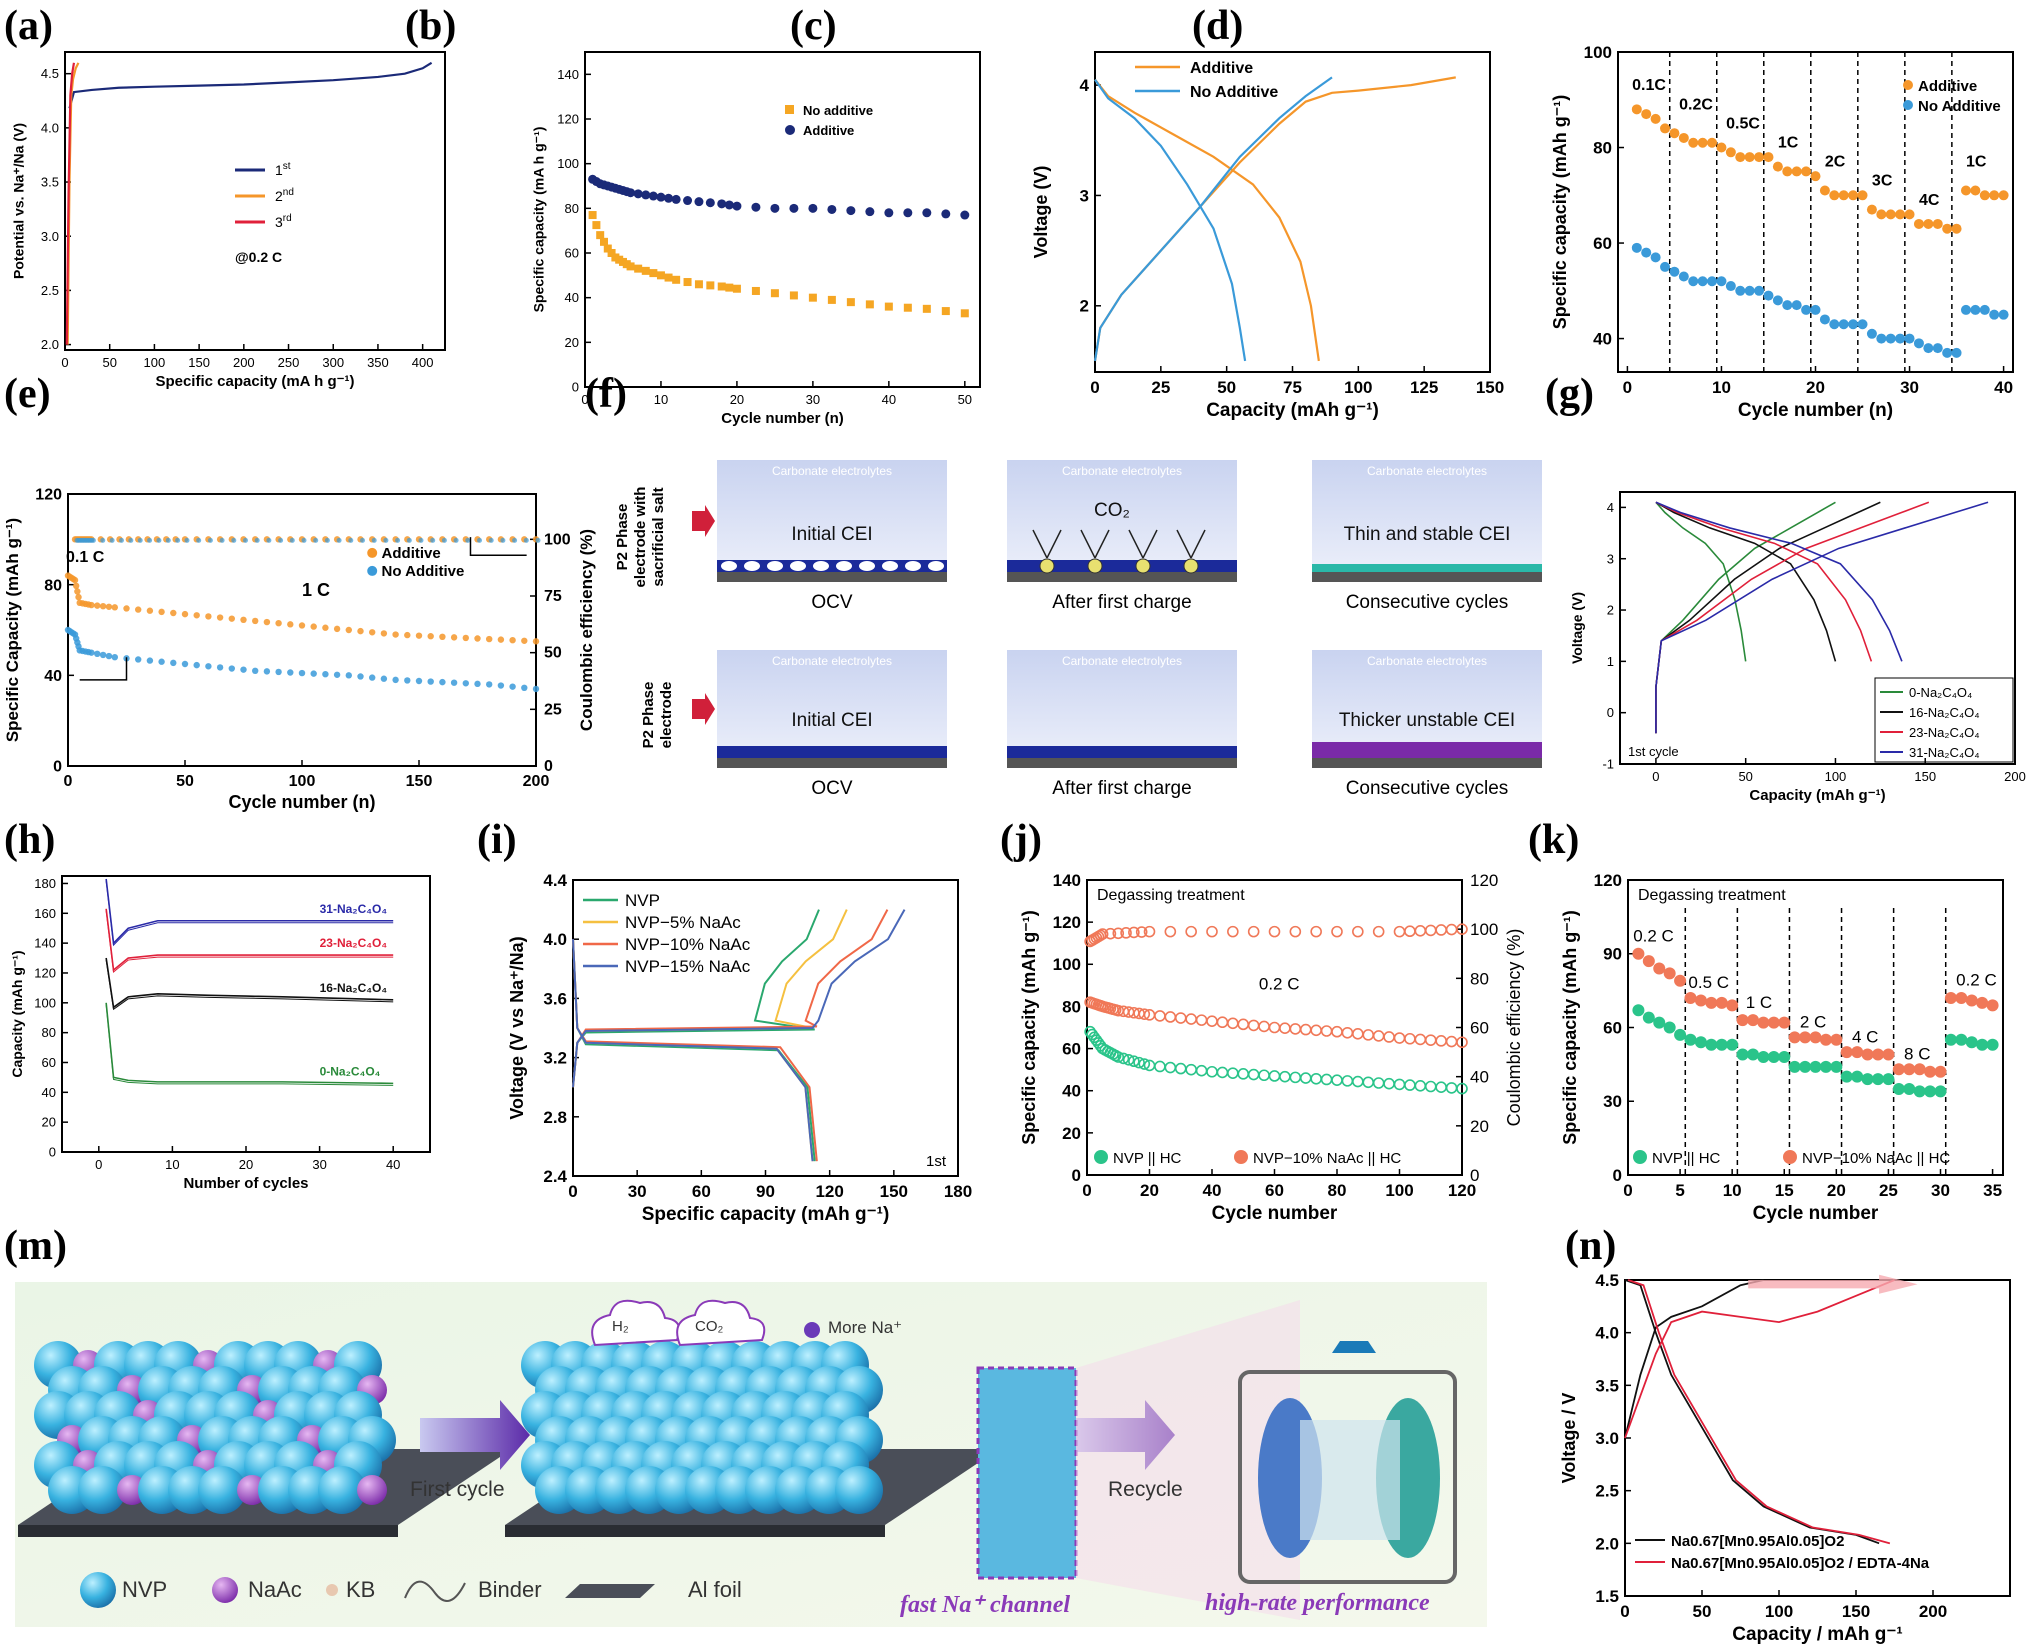 This screenshot has height=1651, width=2029. Describe the element at coordinates (1607, 1280) in the screenshot. I see `y-tick-label: 4.5` at that location.